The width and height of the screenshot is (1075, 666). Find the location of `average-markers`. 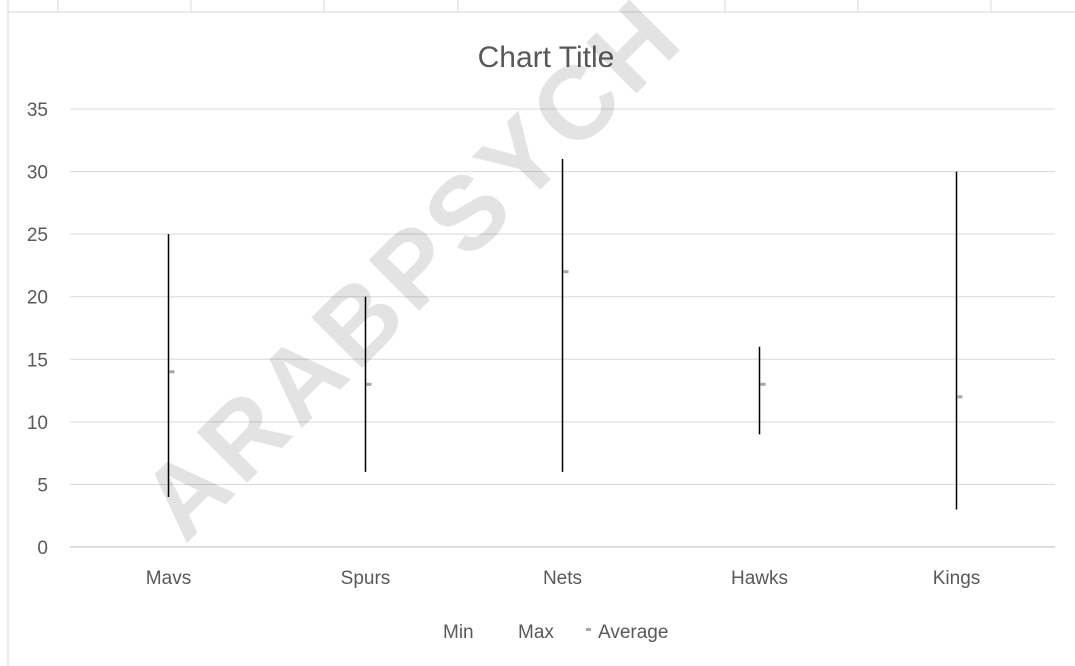

average-markers is located at coordinates (566, 334).